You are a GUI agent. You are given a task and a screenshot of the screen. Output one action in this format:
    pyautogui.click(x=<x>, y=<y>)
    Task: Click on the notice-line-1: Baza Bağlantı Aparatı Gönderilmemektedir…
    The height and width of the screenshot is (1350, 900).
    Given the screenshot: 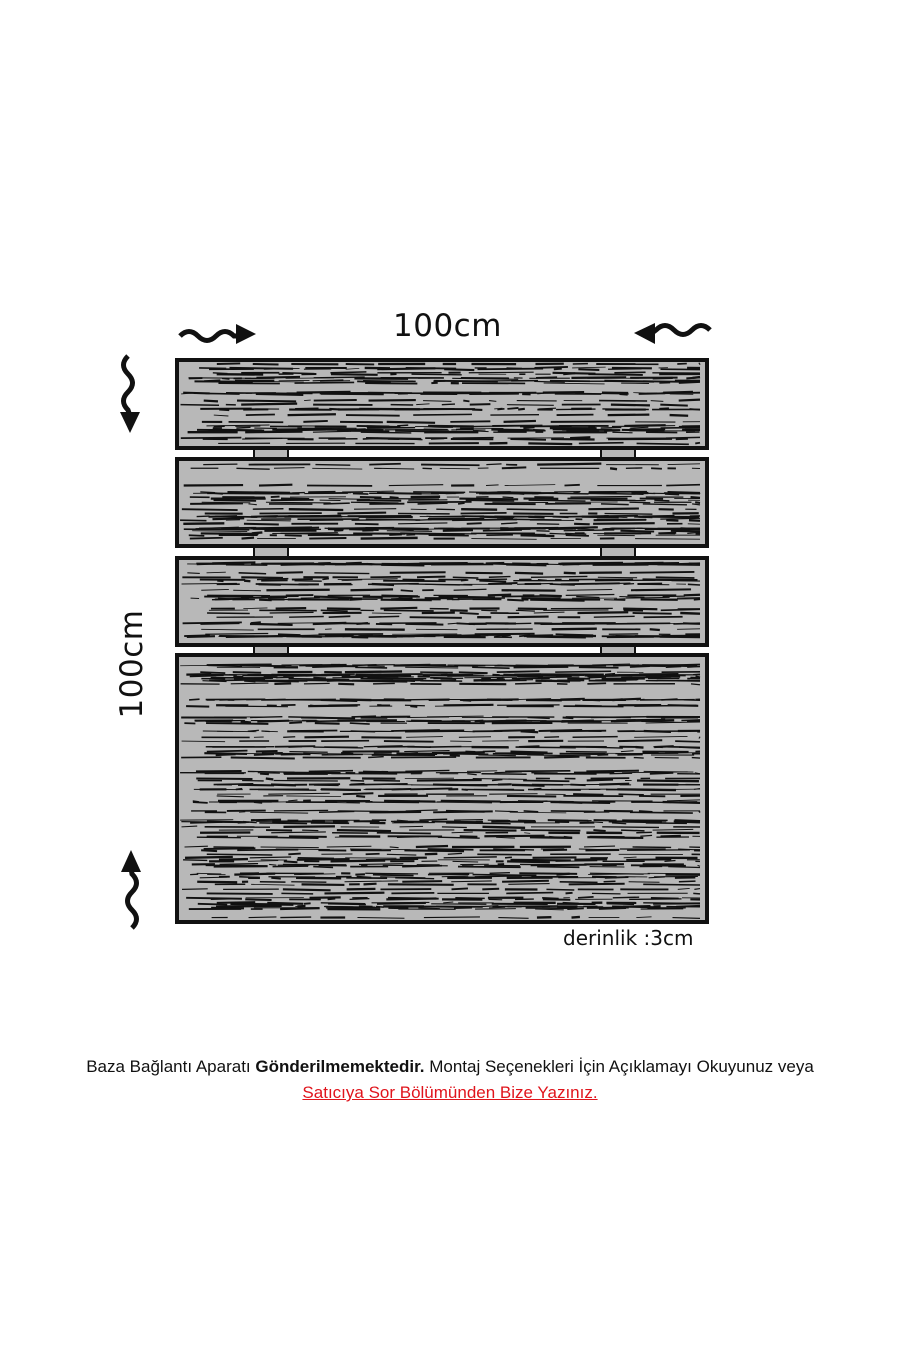 What is the action you would take?
    pyautogui.click(x=450, y=1067)
    